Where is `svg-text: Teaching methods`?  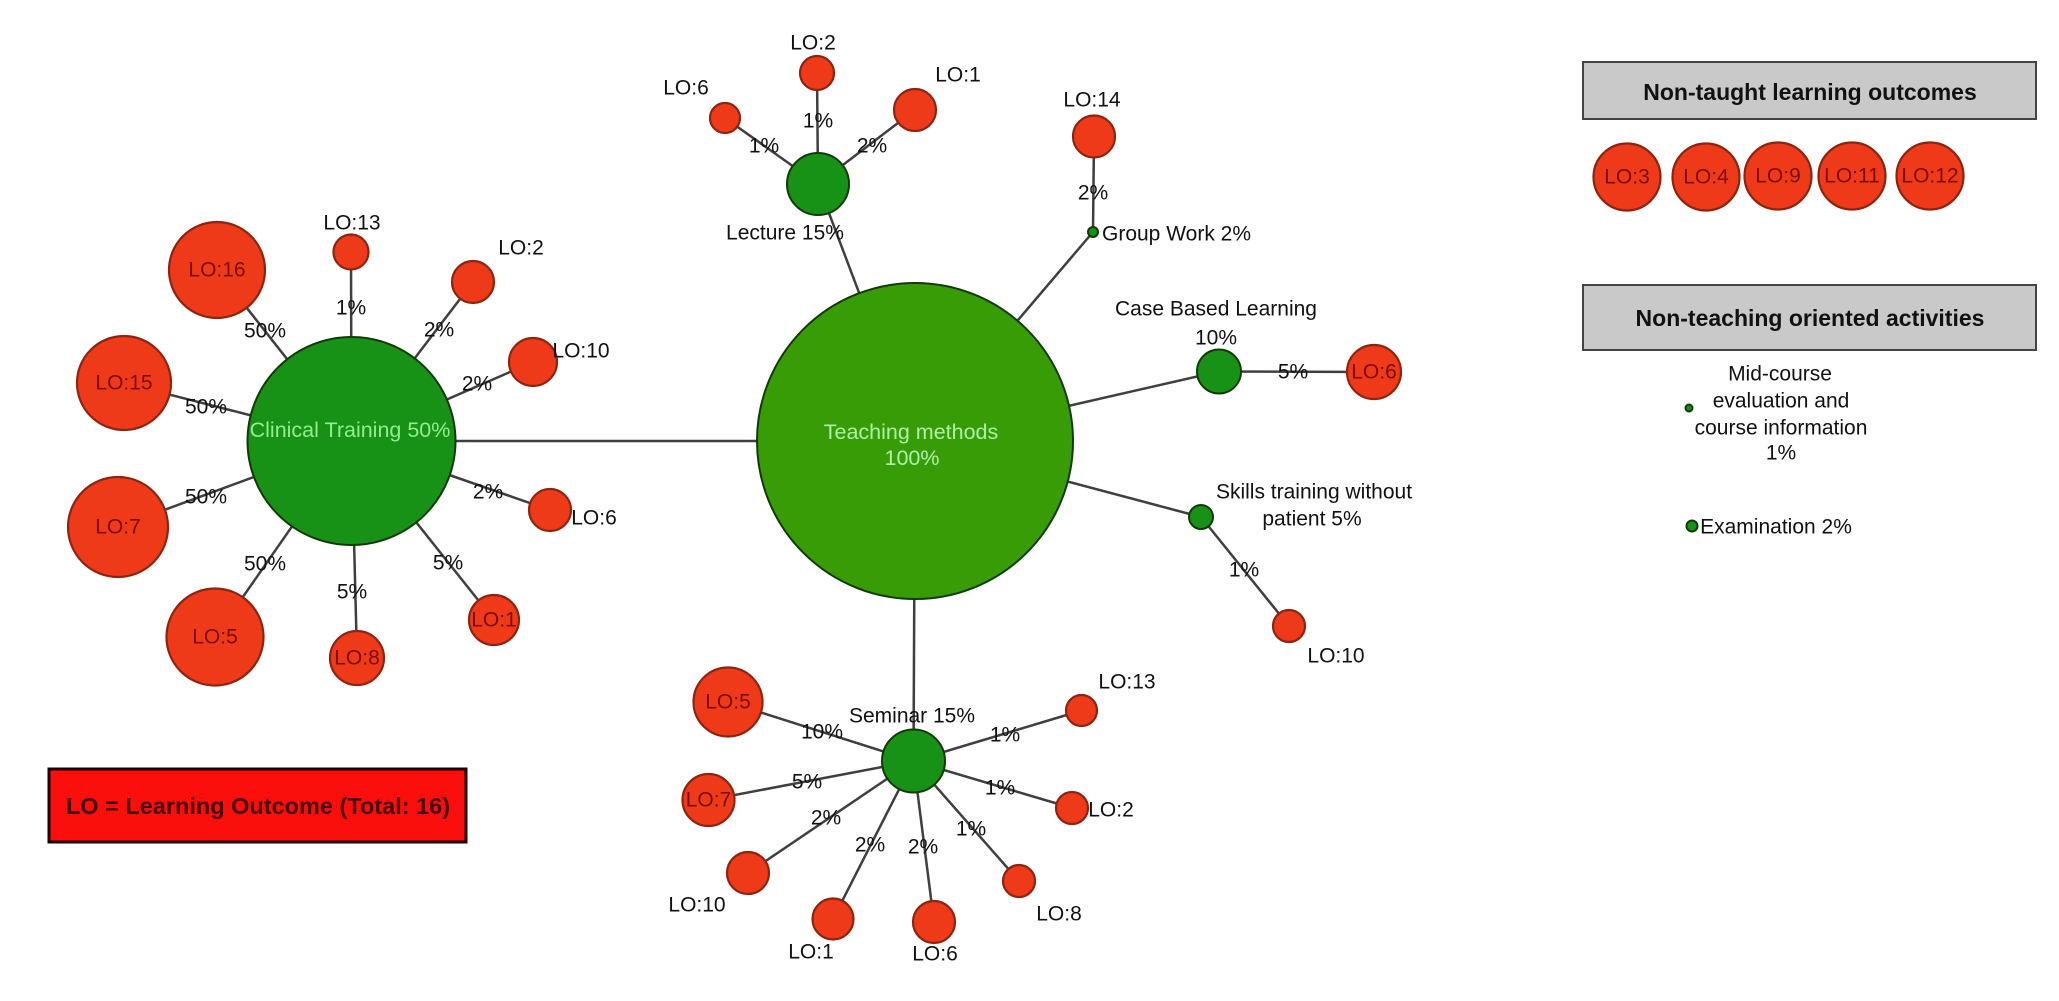 svg-text: Teaching methods is located at coordinates (911, 432).